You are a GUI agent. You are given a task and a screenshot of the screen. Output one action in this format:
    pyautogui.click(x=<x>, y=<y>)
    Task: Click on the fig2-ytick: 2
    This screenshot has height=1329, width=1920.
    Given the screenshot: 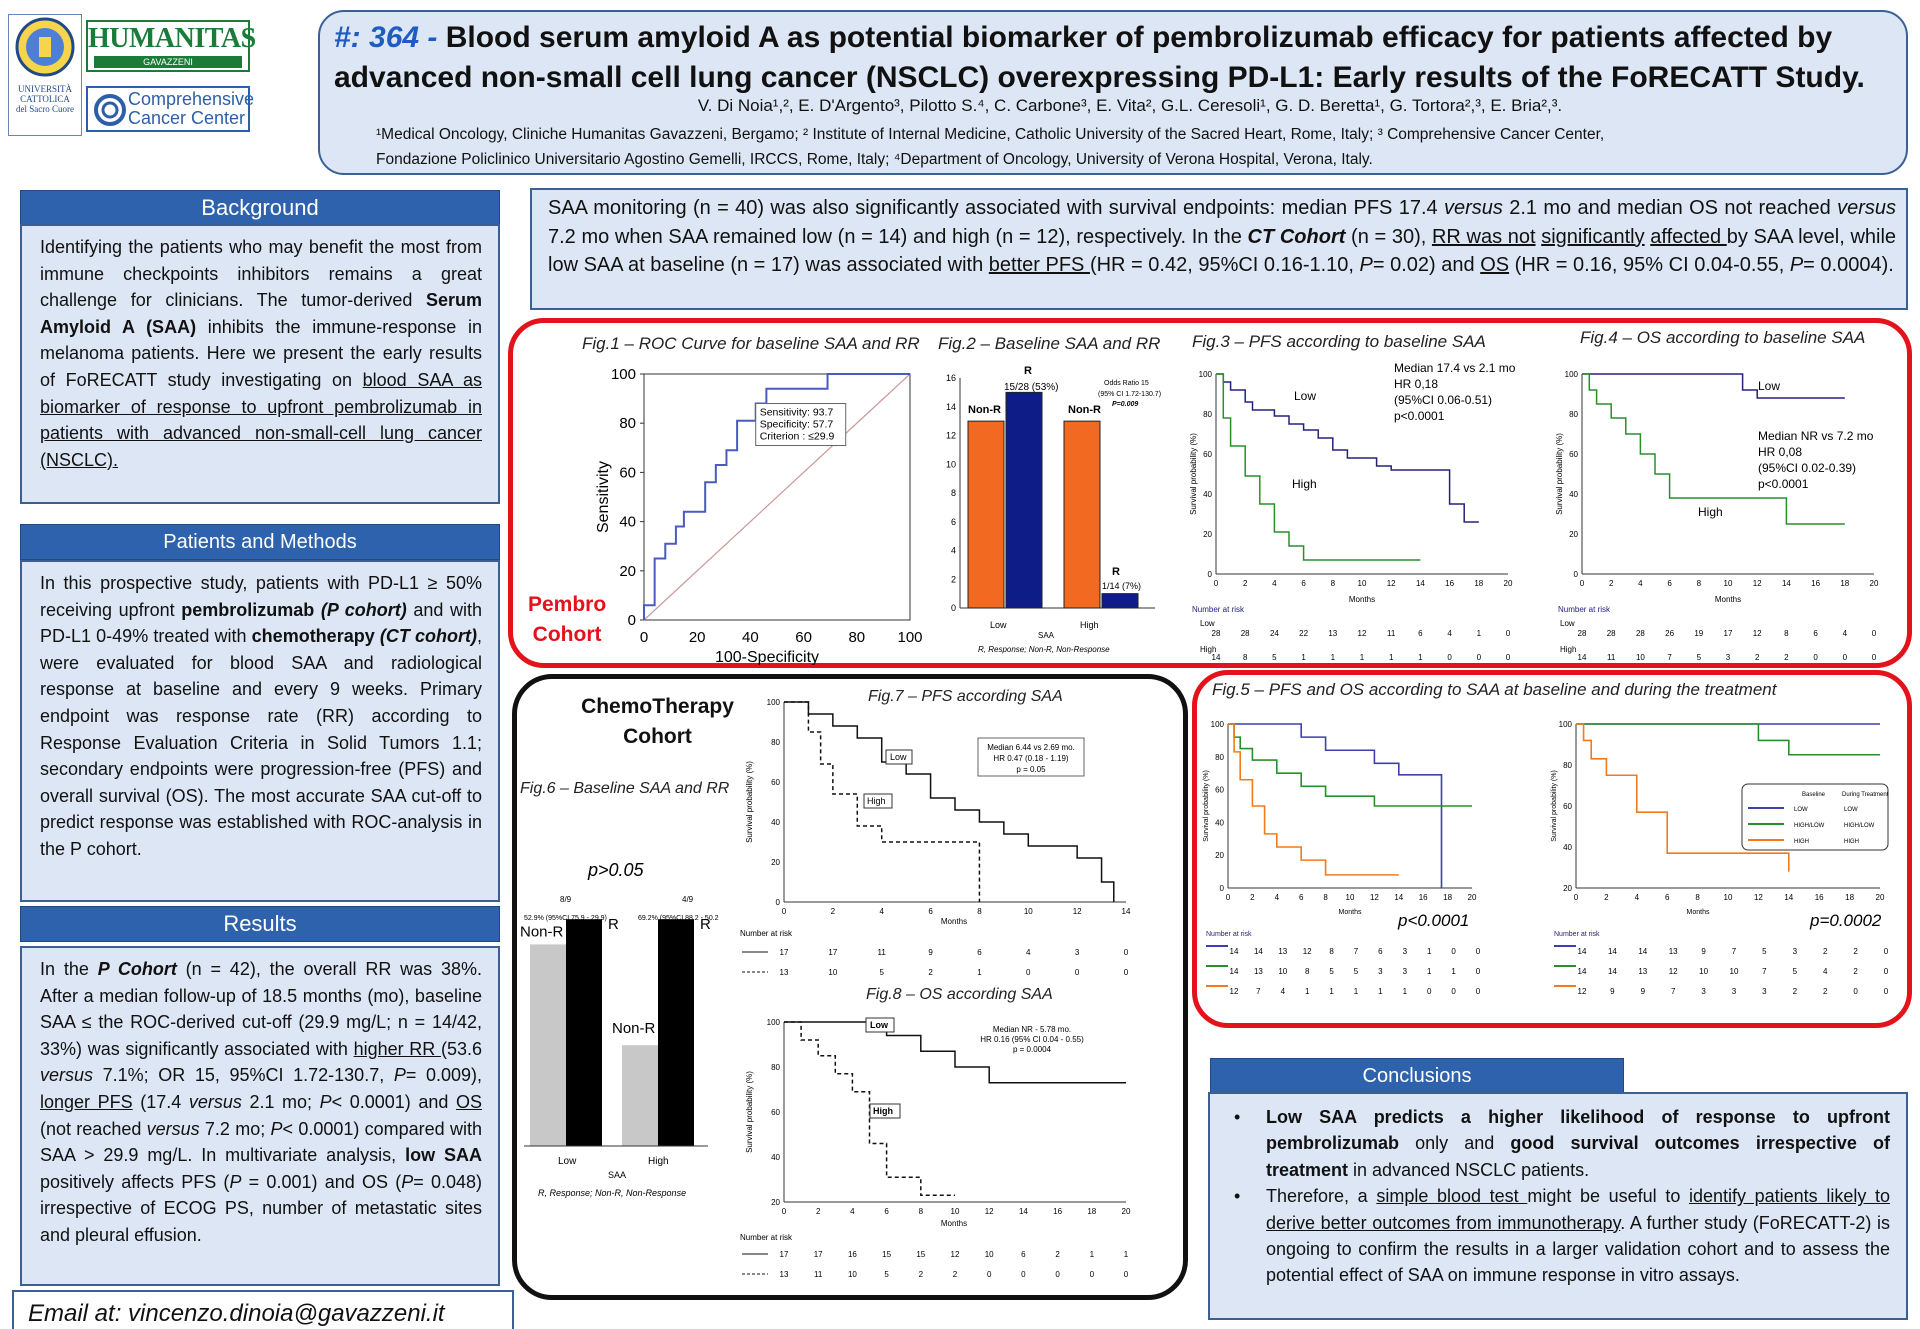 What is the action you would take?
    pyautogui.click(x=953, y=579)
    